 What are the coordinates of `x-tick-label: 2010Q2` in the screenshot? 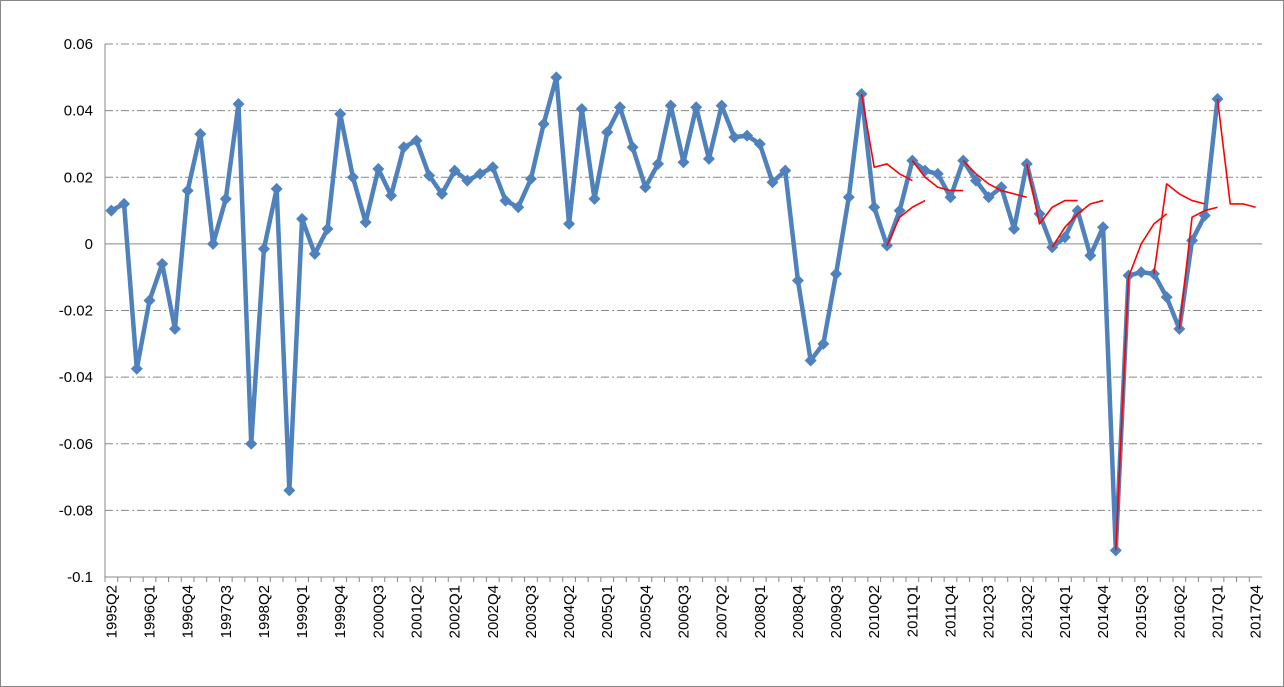 It's located at (874, 611).